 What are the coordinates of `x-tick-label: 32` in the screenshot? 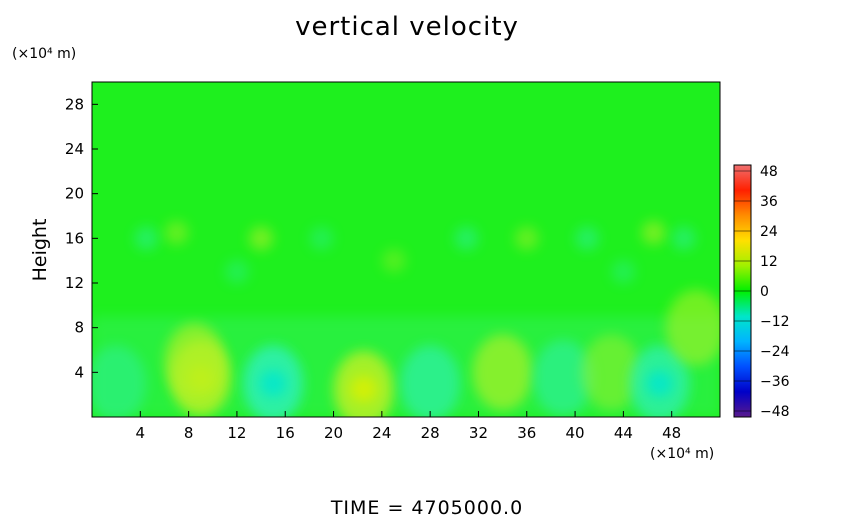 It's located at (478, 433).